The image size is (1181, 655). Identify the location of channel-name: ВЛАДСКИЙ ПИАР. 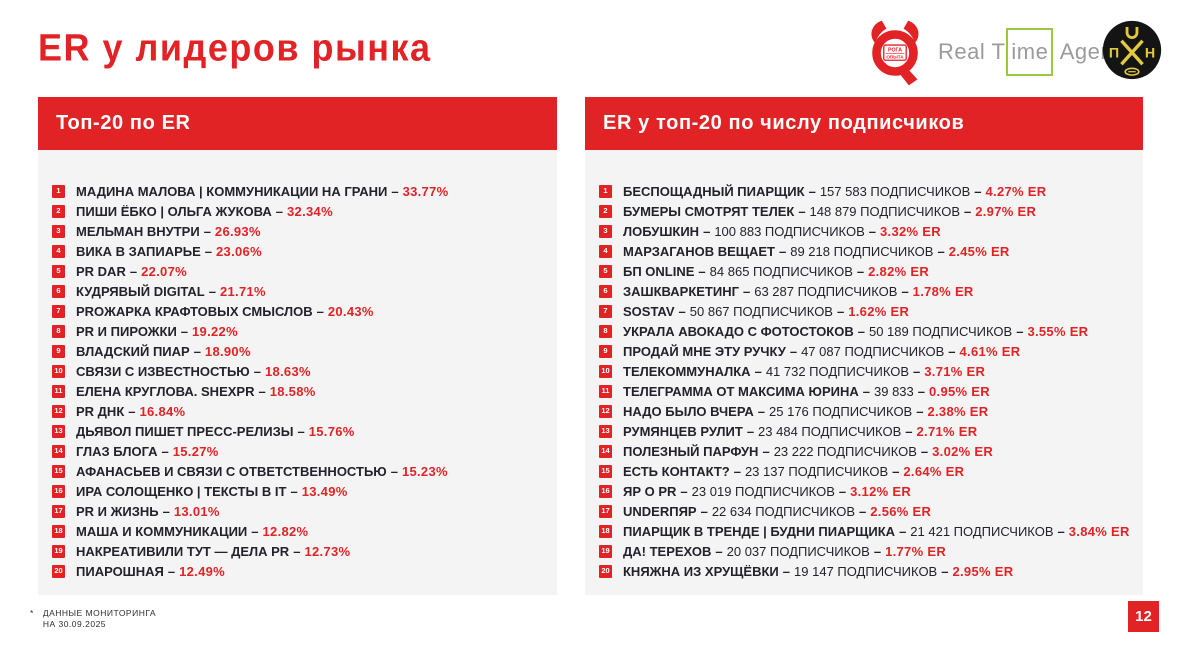
(133, 351).